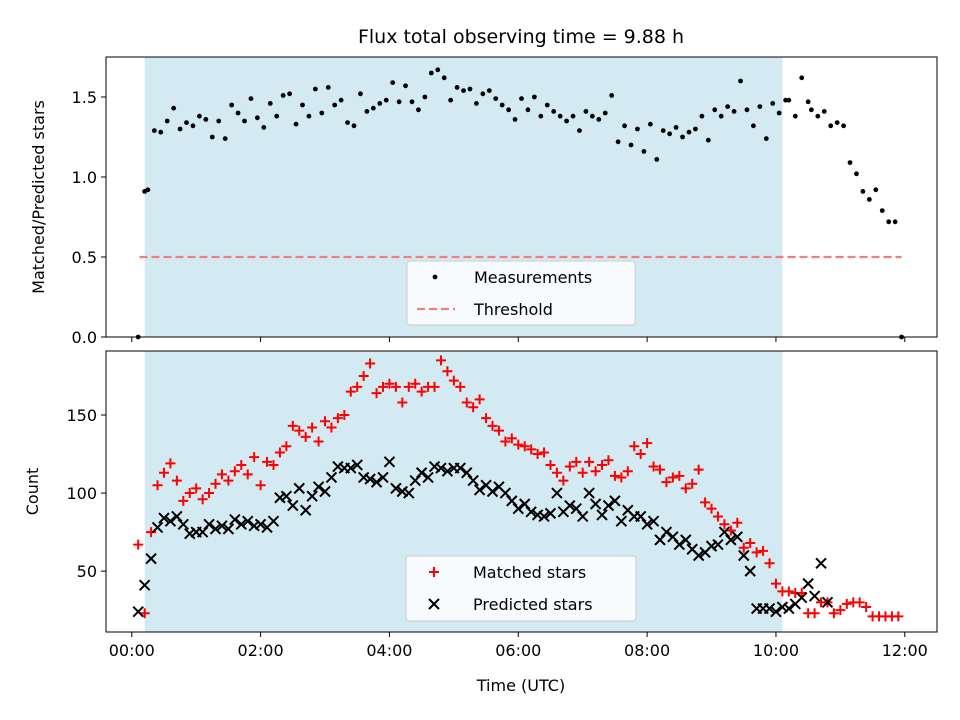 This screenshot has height=720, width=960. I want to click on y-tick-label: 0.5, so click(84, 257).